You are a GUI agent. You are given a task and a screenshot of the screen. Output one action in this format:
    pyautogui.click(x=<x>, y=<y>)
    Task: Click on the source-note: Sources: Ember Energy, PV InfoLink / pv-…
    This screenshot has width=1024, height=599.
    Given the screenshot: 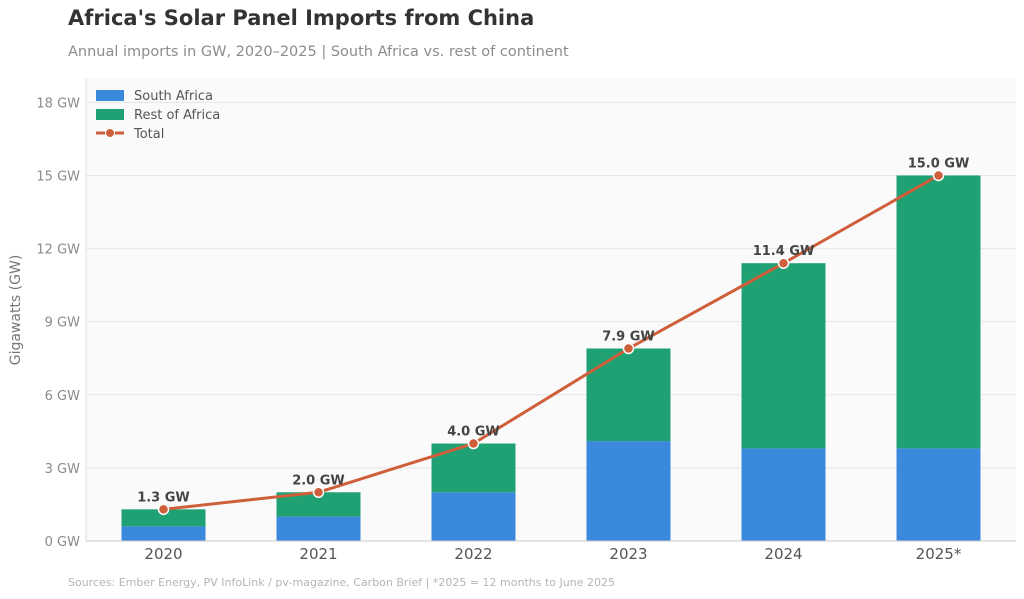 What is the action you would take?
    pyautogui.click(x=341, y=582)
    